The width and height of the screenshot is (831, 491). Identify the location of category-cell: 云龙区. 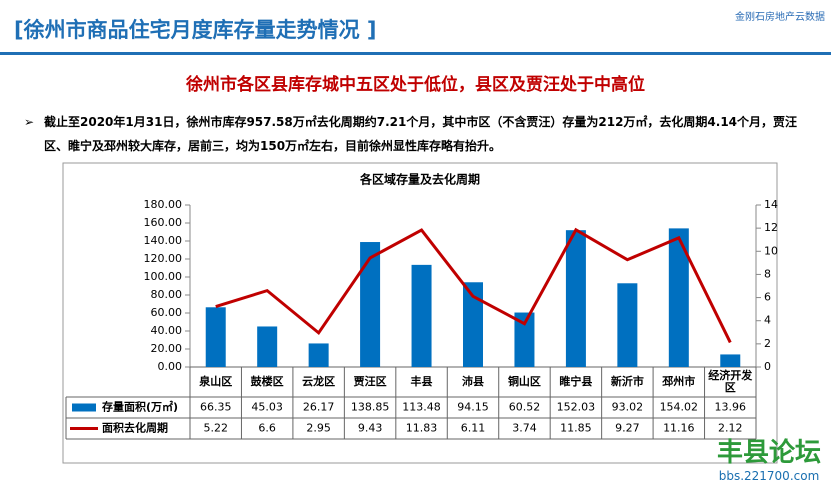
(319, 381).